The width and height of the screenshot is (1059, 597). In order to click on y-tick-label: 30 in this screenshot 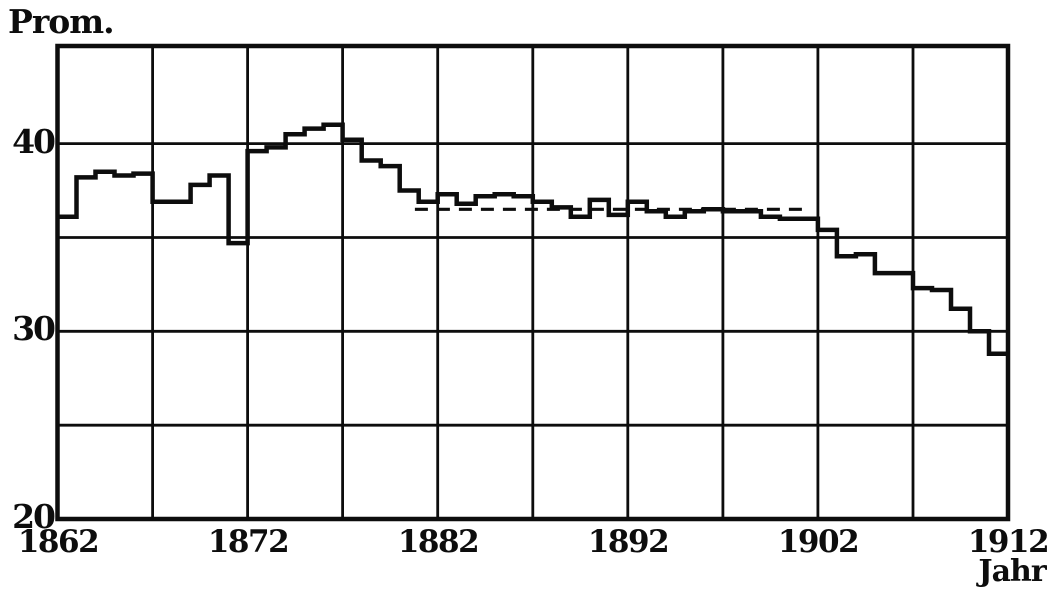, I will do `click(34, 328)`.